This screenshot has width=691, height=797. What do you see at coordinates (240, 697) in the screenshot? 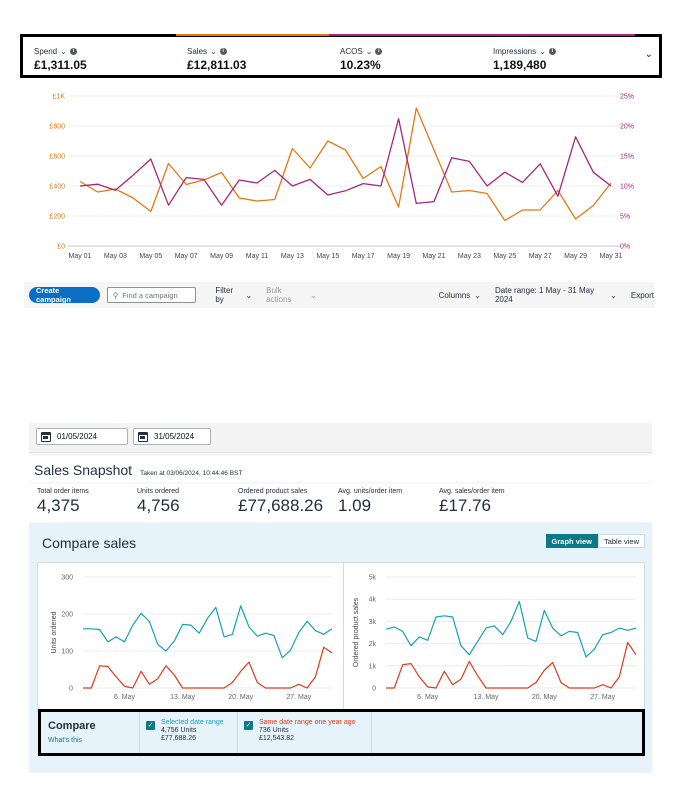
I see `x-tick-label: 20. May` at bounding box center [240, 697].